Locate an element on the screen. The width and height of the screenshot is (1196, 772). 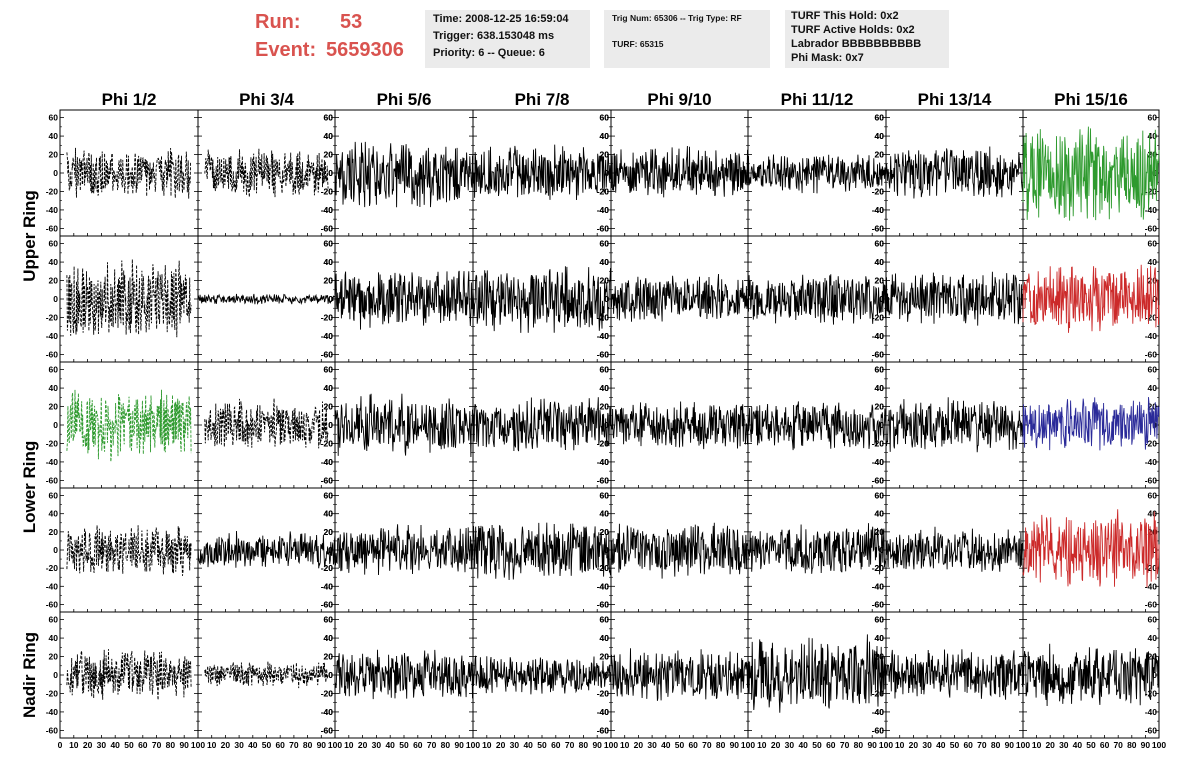
run-value: 53 is located at coordinates (351, 22).